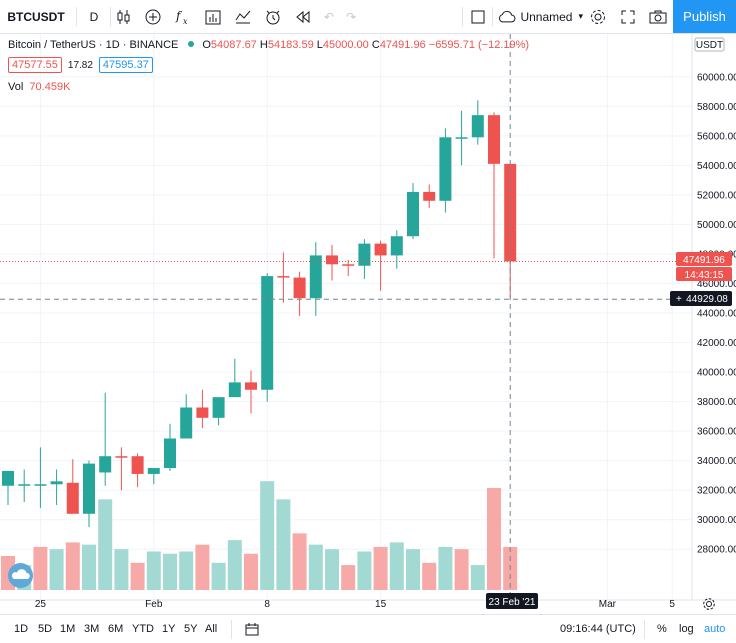 This screenshot has height=643, width=736. Describe the element at coordinates (662, 629) in the screenshot. I see `percent-toggle: %` at that location.